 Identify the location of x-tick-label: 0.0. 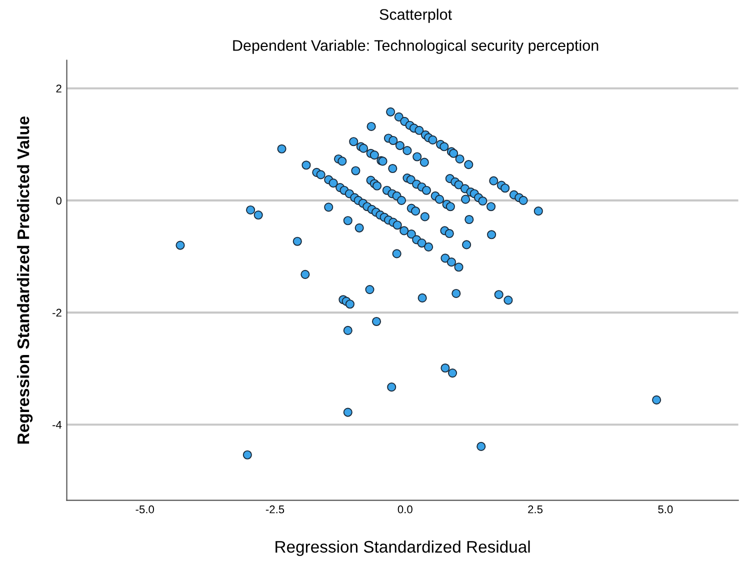
(405, 509).